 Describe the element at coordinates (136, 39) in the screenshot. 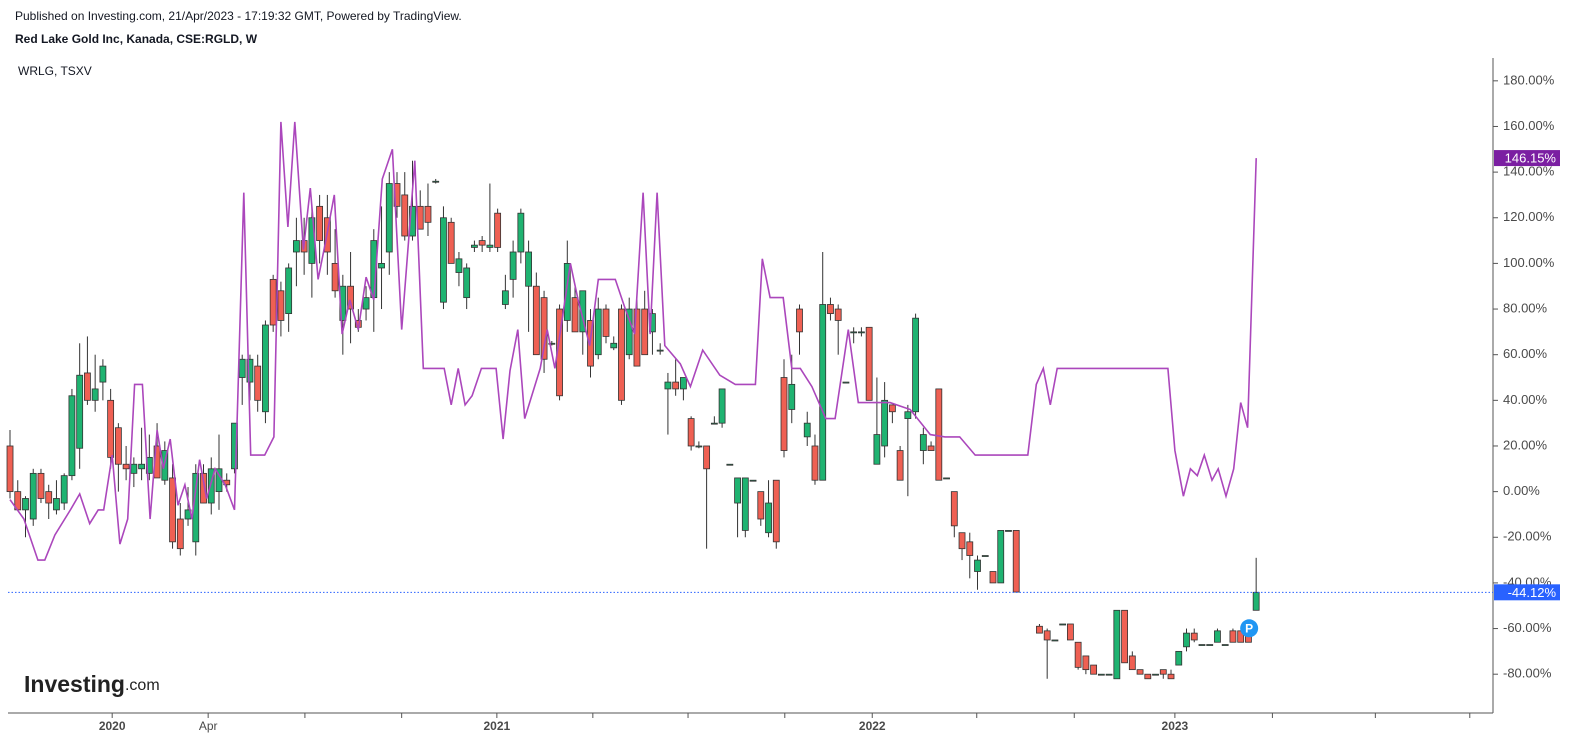

I see `chart-title: Red Lake Gold Inc, Kanada, CSE:RGLD, W` at that location.